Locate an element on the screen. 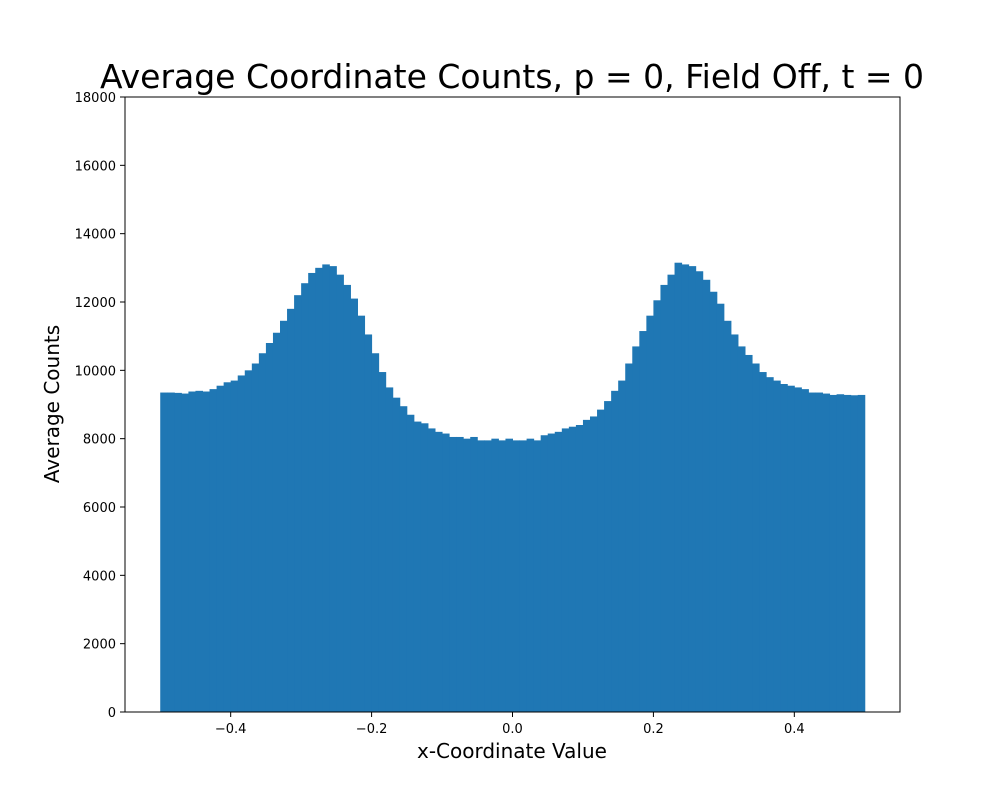 This screenshot has width=1000, height=800. y-tick-label: 10000 is located at coordinates (95, 371).